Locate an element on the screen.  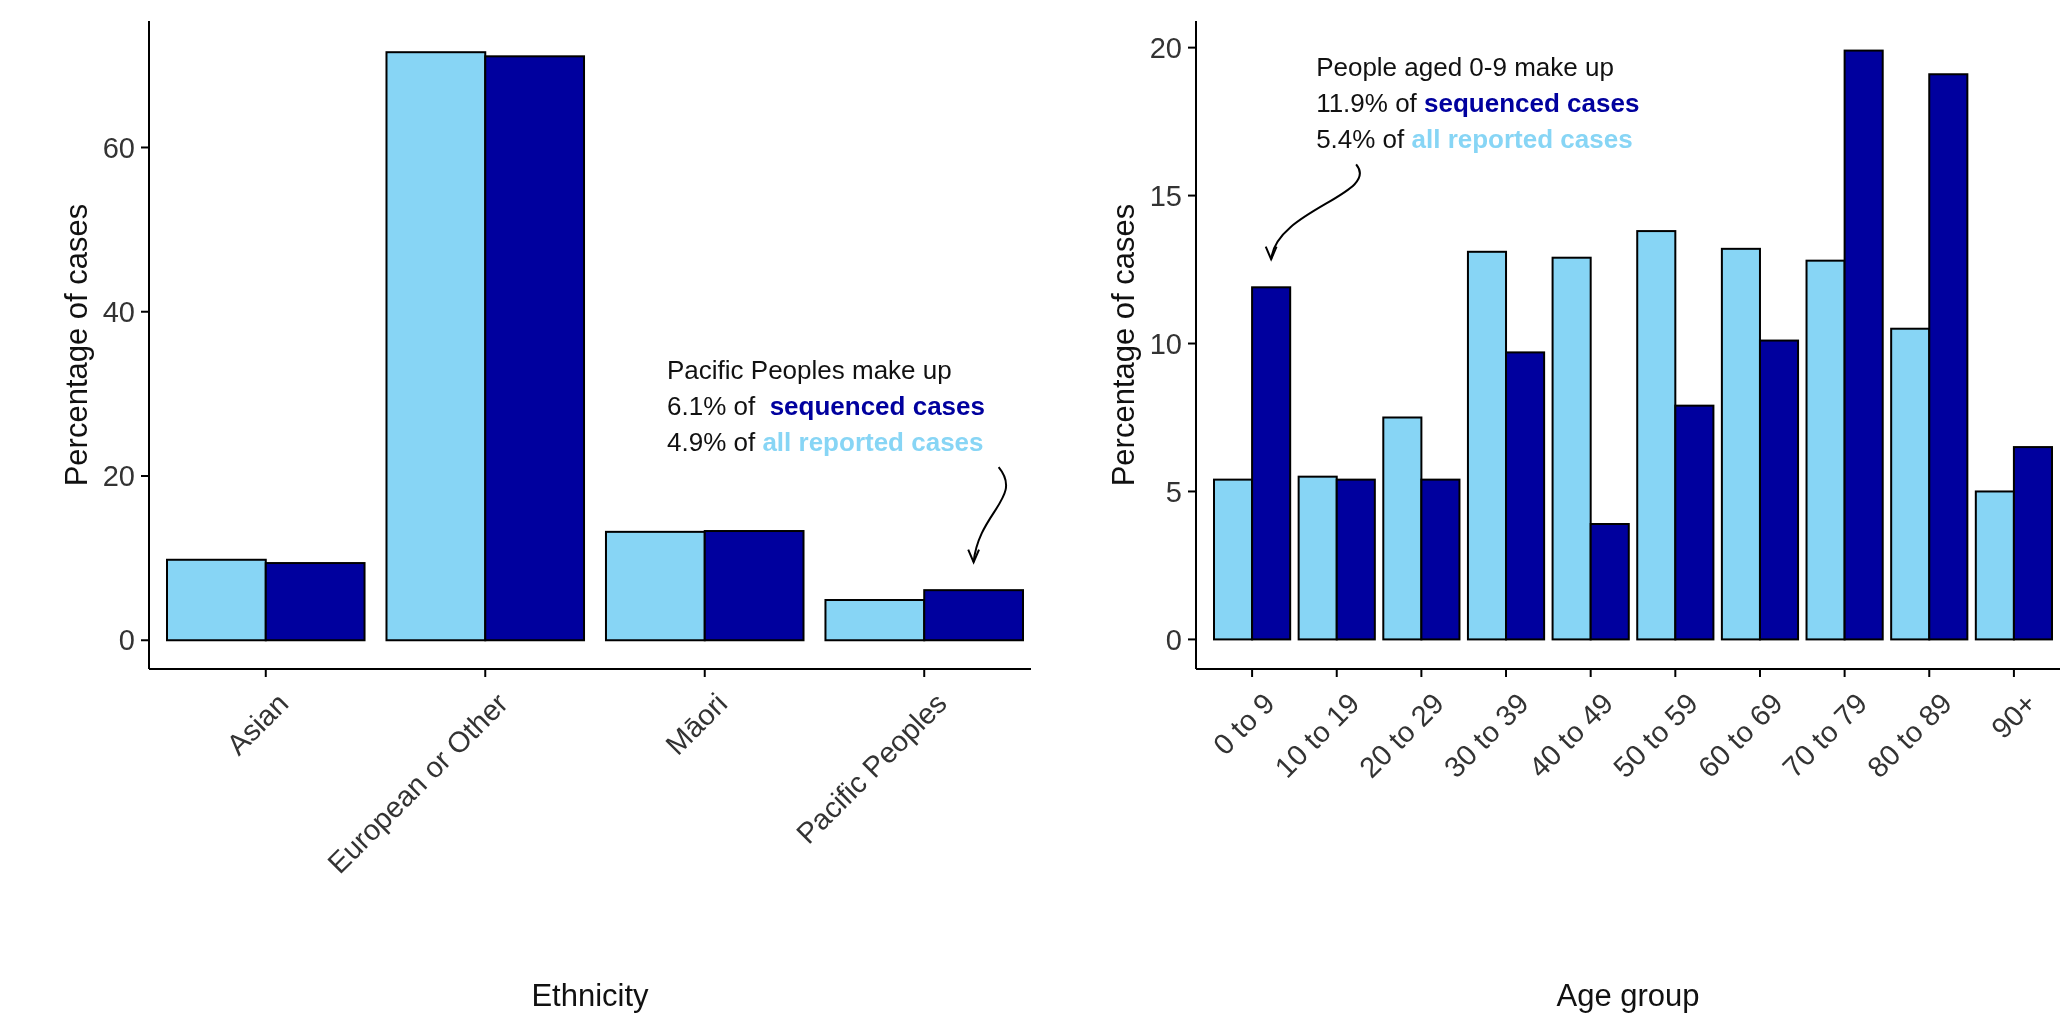
annotation: Pacific Peoples make up 6.1% of sequenced cases 4.9% of all reported cases is located at coordinates (826, 406).